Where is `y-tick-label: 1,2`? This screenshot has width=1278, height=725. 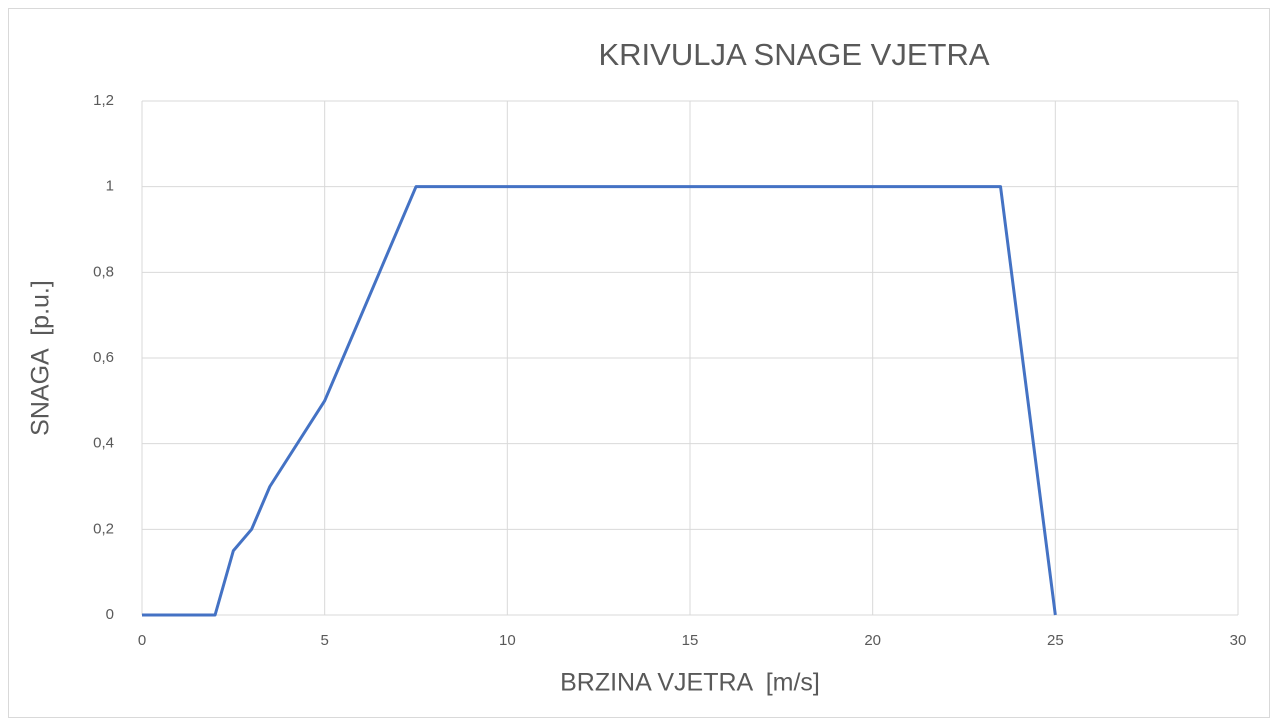
y-tick-label: 1,2 is located at coordinates (103, 100).